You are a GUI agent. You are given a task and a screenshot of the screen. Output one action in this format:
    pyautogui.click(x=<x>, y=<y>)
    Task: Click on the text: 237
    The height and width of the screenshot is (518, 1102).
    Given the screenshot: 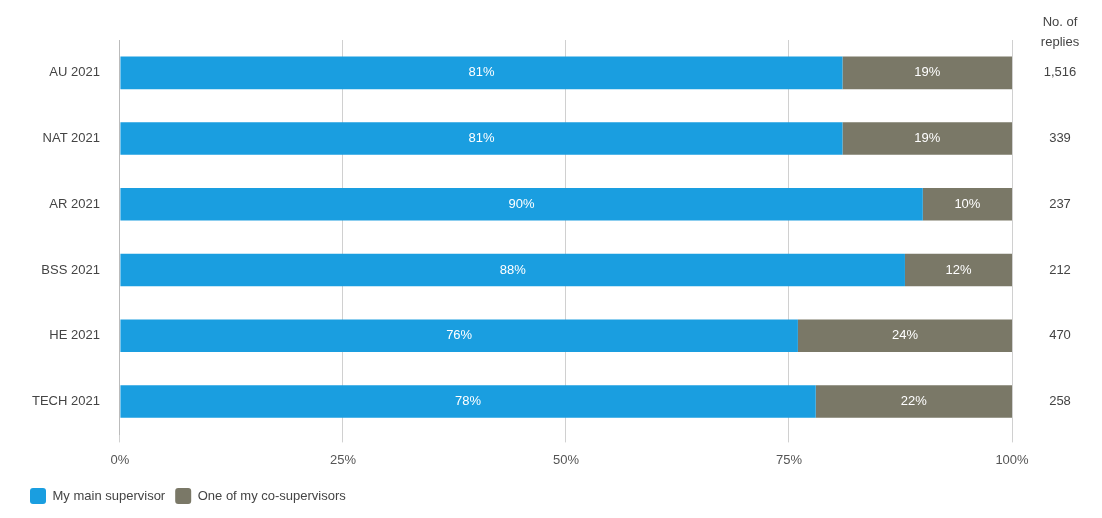 What is the action you would take?
    pyautogui.click(x=1060, y=203)
    